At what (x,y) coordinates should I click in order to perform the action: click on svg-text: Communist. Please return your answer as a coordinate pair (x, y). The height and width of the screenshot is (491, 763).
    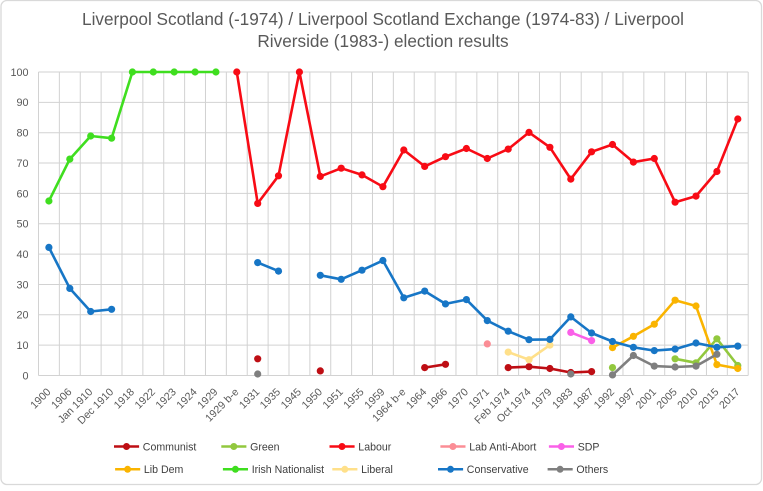
    Looking at the image, I should click on (170, 447).